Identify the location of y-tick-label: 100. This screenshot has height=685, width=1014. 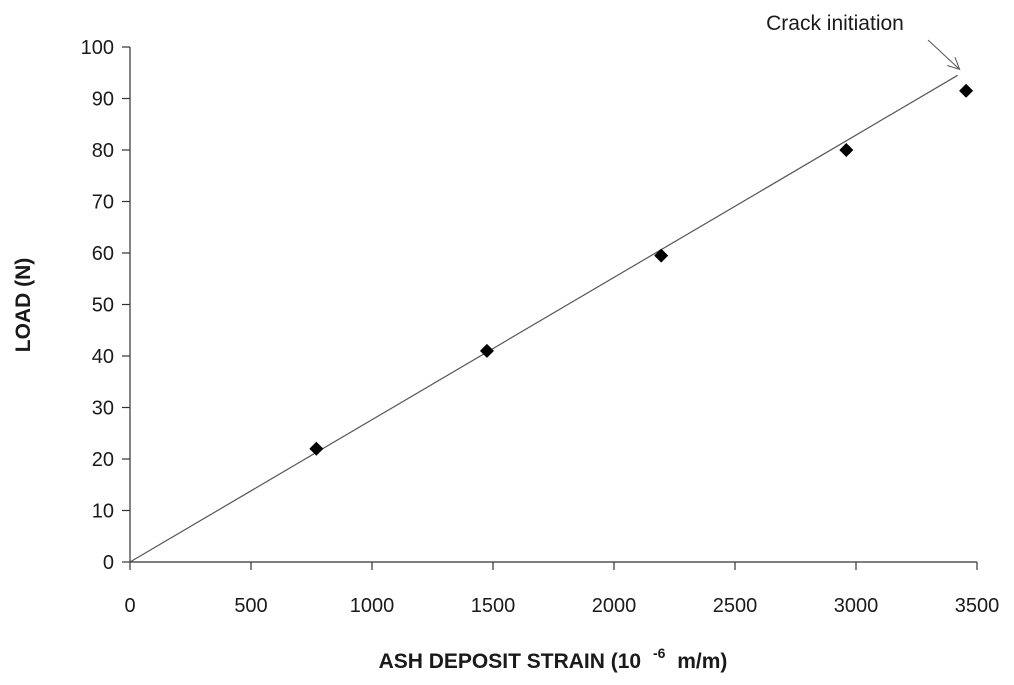
(97, 48).